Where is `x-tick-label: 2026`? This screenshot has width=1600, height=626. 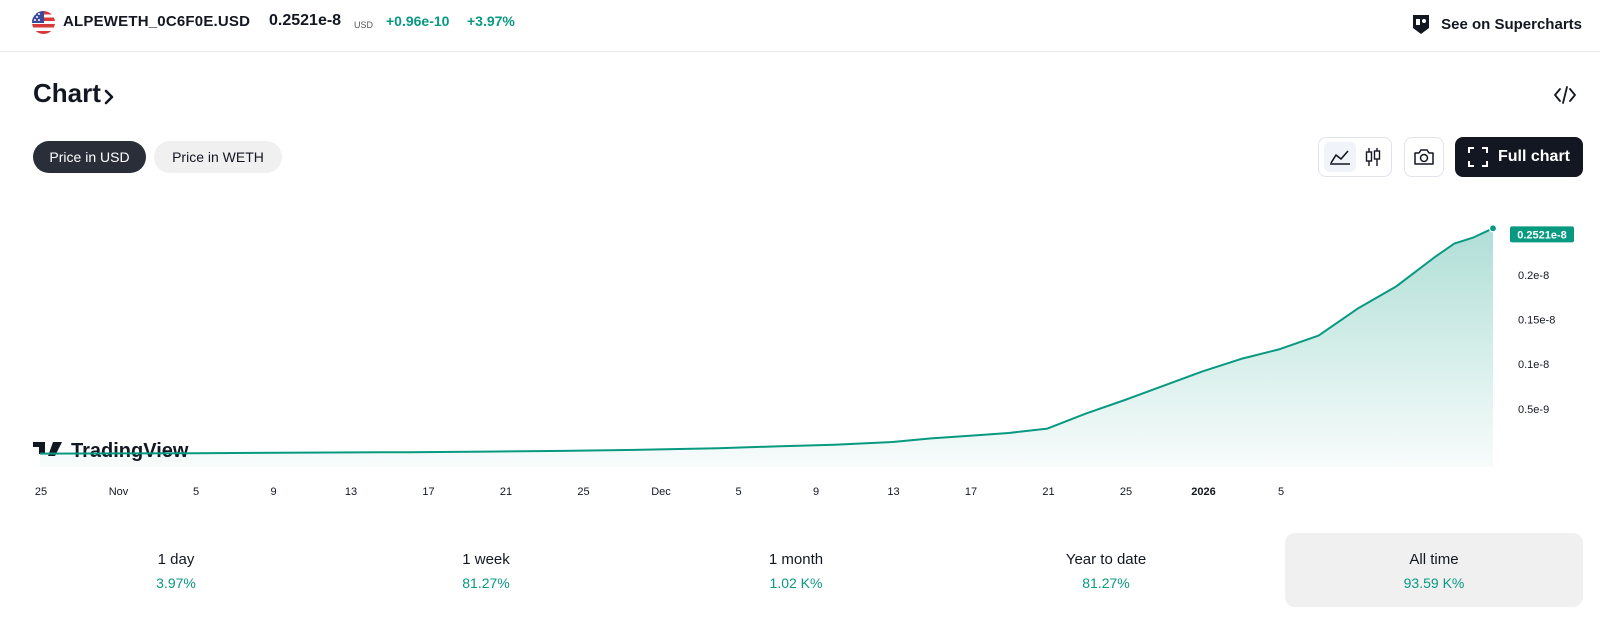
x-tick-label: 2026 is located at coordinates (1203, 492).